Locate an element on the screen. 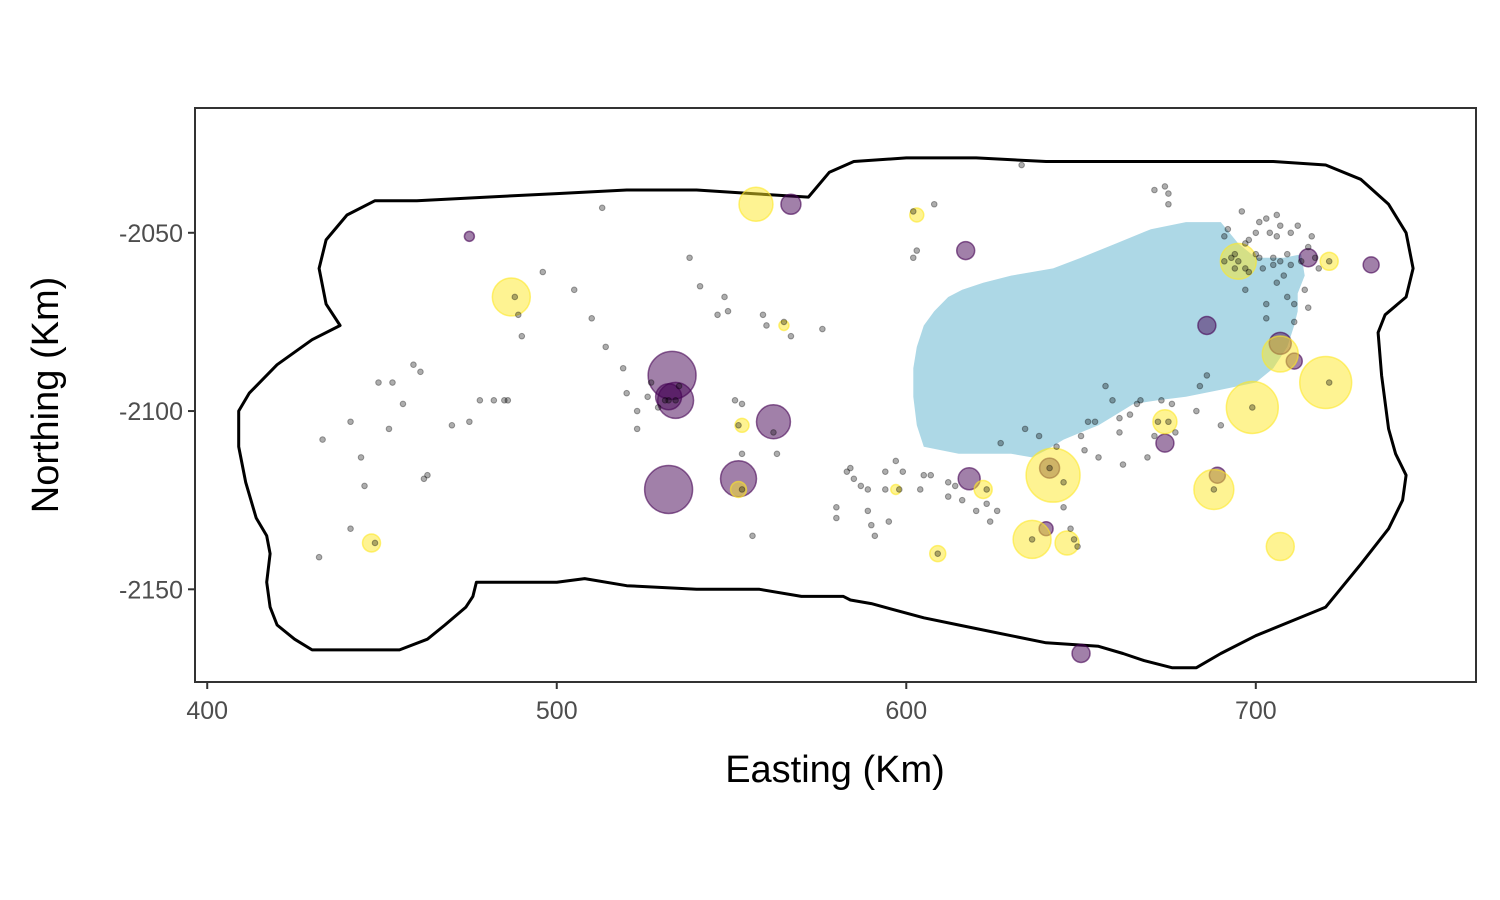 Image resolution: width=1500 pixels, height=900 pixels. x-axis-title: Easting (Km) is located at coordinates (835, 770).